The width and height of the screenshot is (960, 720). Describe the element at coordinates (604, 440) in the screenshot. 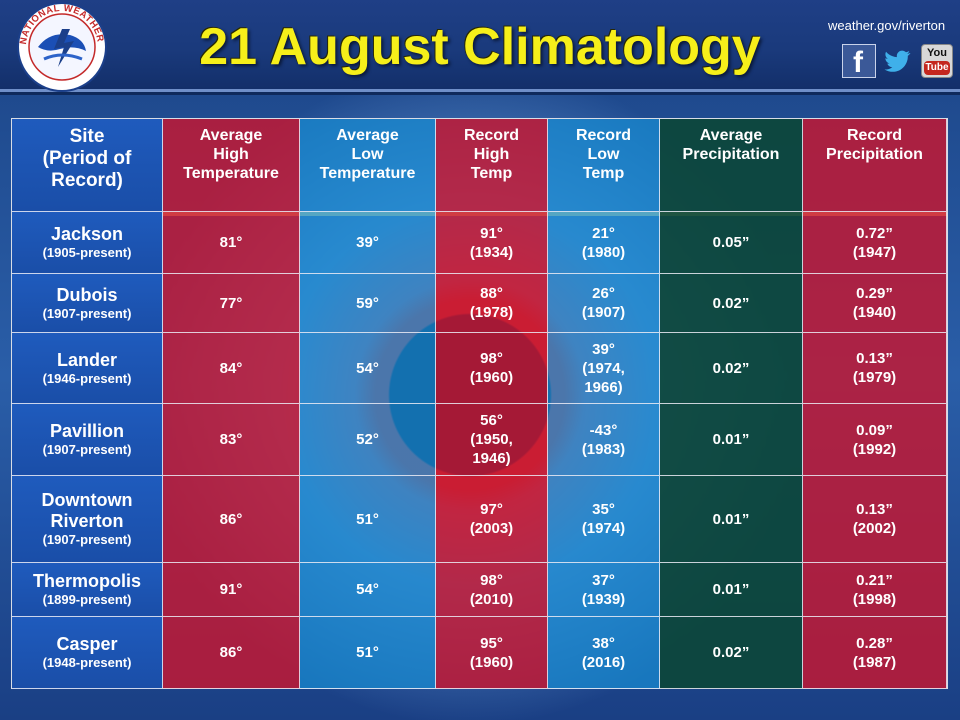

I see `record-low-cell: -43° (1983)` at that location.